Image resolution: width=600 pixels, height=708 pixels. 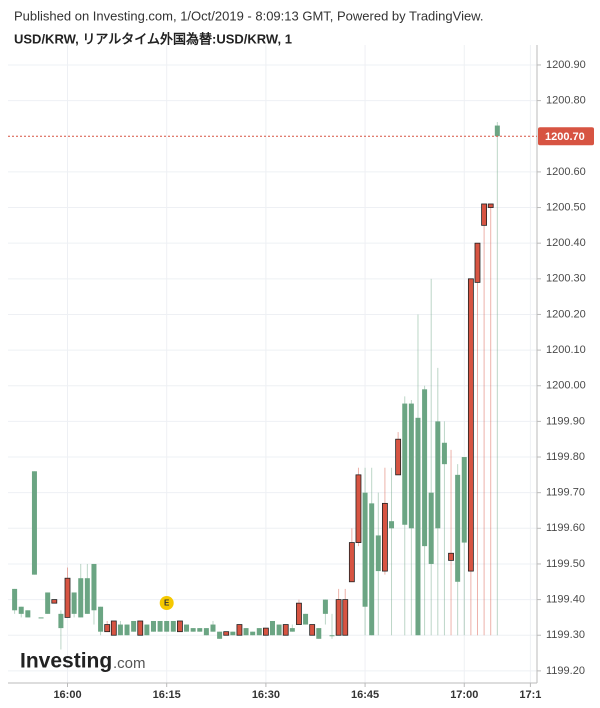 I want to click on y-tick-label: 1199.40, so click(x=565, y=600).